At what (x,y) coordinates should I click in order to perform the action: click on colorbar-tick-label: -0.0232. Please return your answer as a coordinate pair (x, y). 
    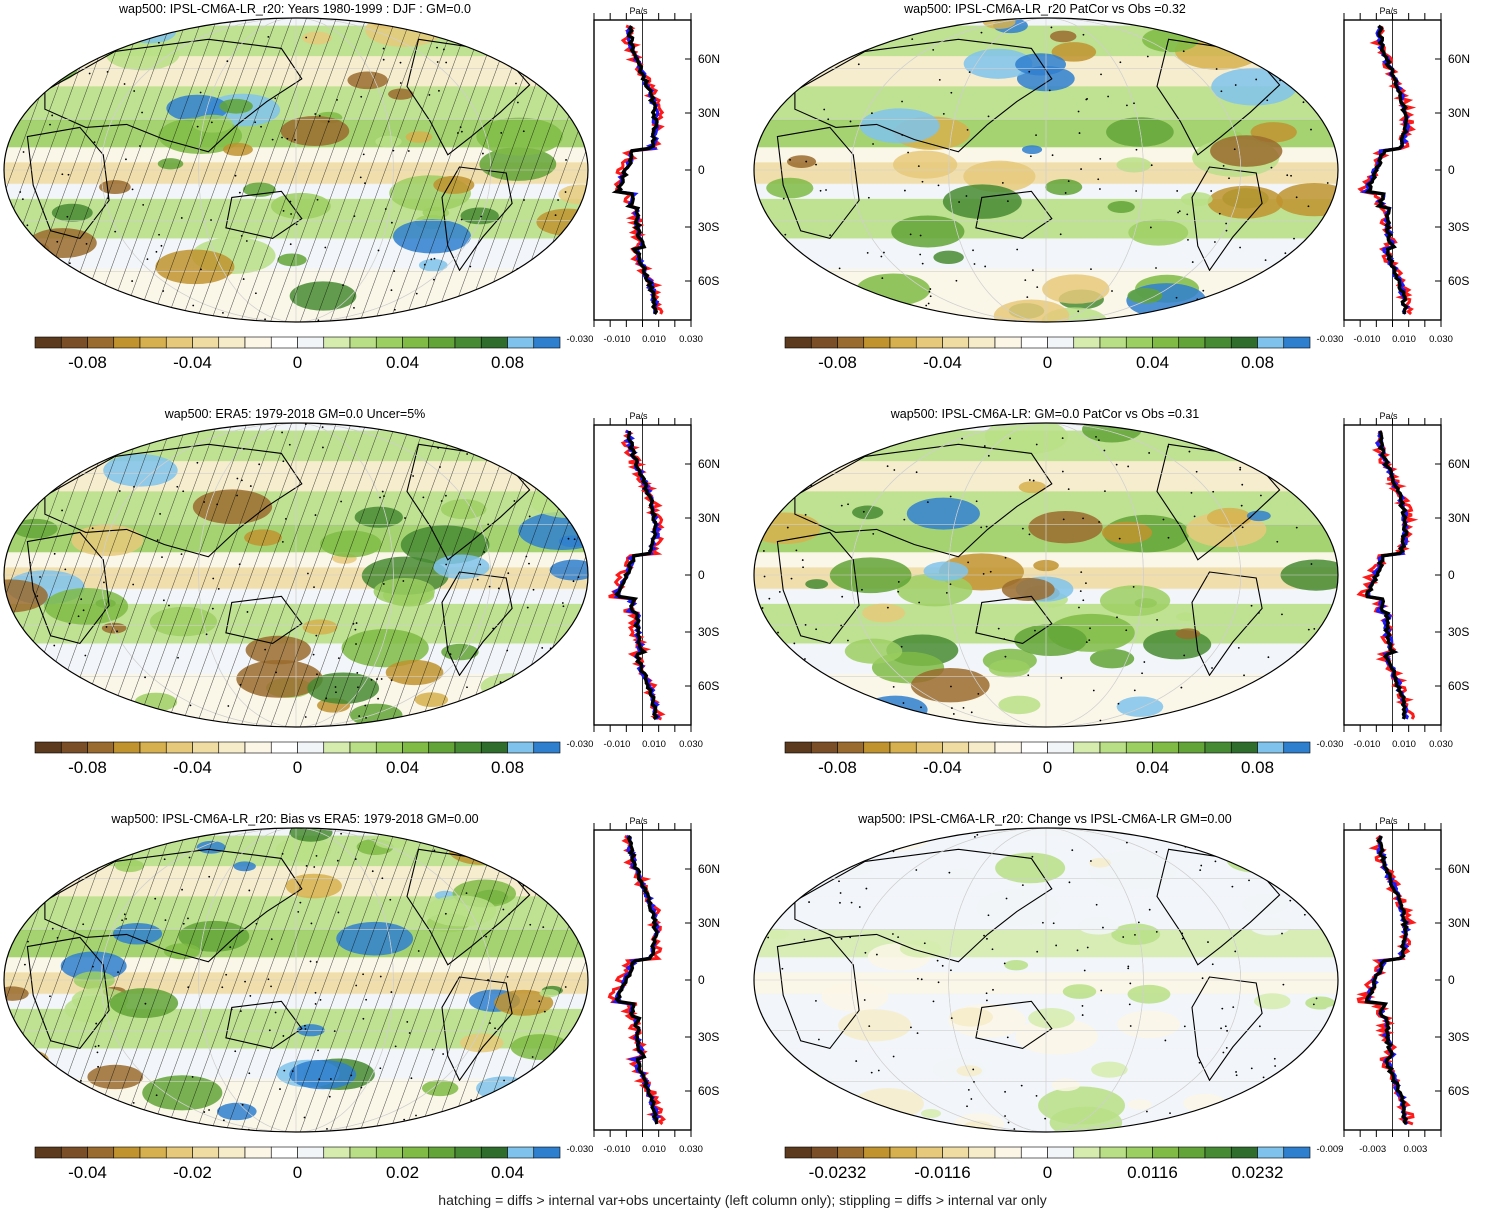
    Looking at the image, I should click on (838, 1172).